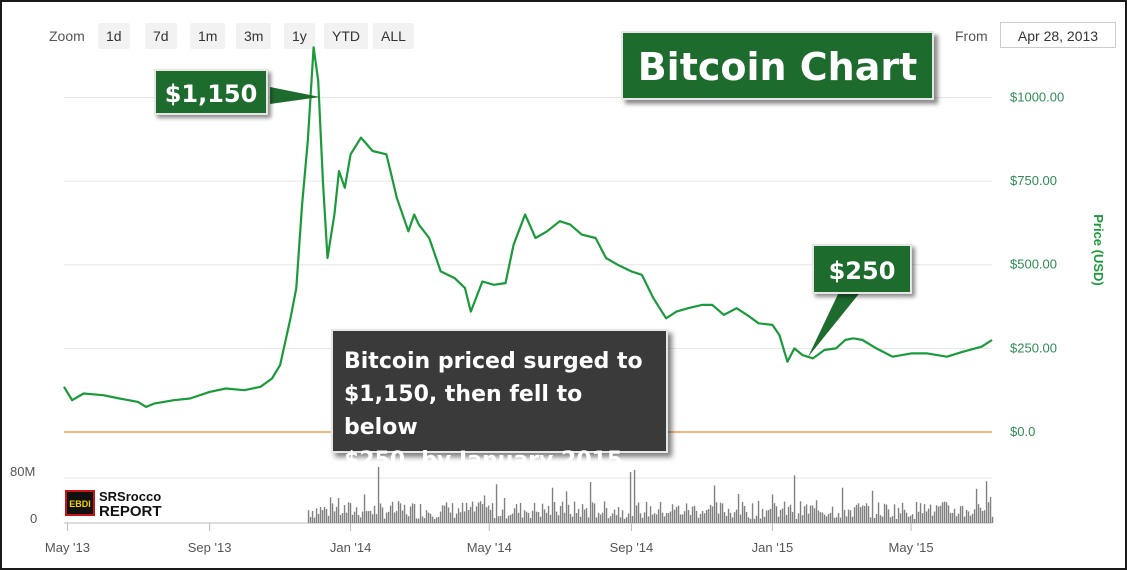 This screenshot has width=1127, height=570. I want to click on zoom-1d-button: 1d, so click(114, 36).